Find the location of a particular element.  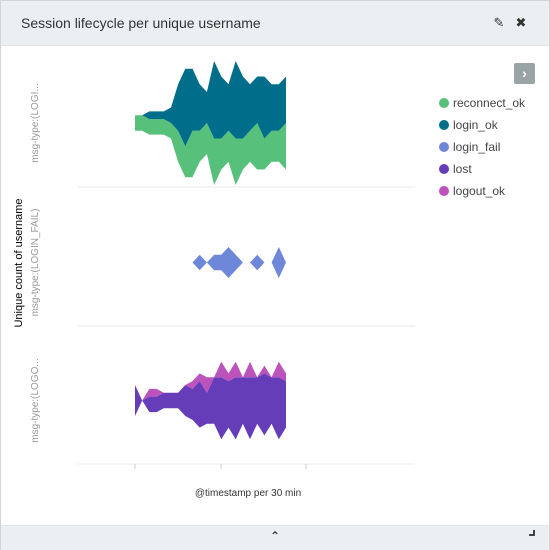

area-lost is located at coordinates (210, 406).